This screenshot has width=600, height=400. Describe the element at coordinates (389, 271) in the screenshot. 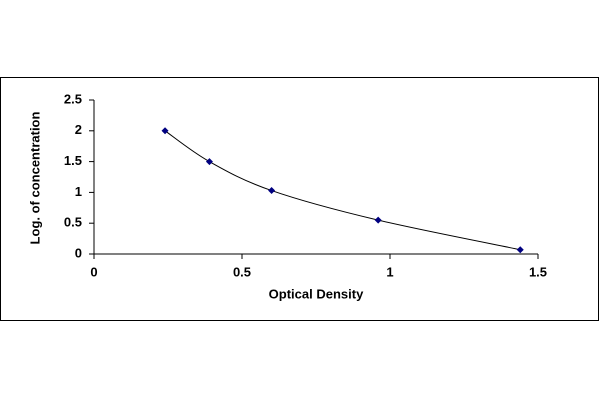

I see `x-tick-label: 1` at that location.